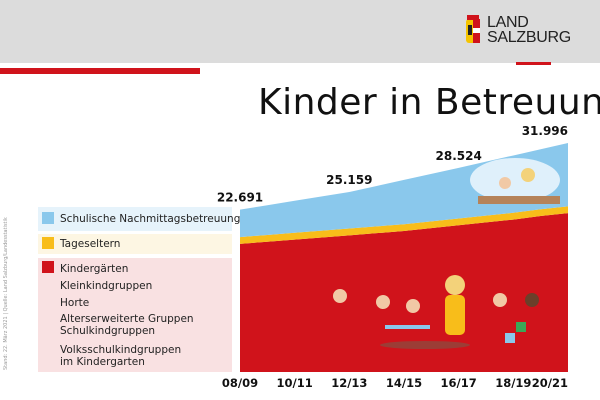 The width and height of the screenshot is (600, 400). I want to click on logo-line1: LAND, so click(508, 22).